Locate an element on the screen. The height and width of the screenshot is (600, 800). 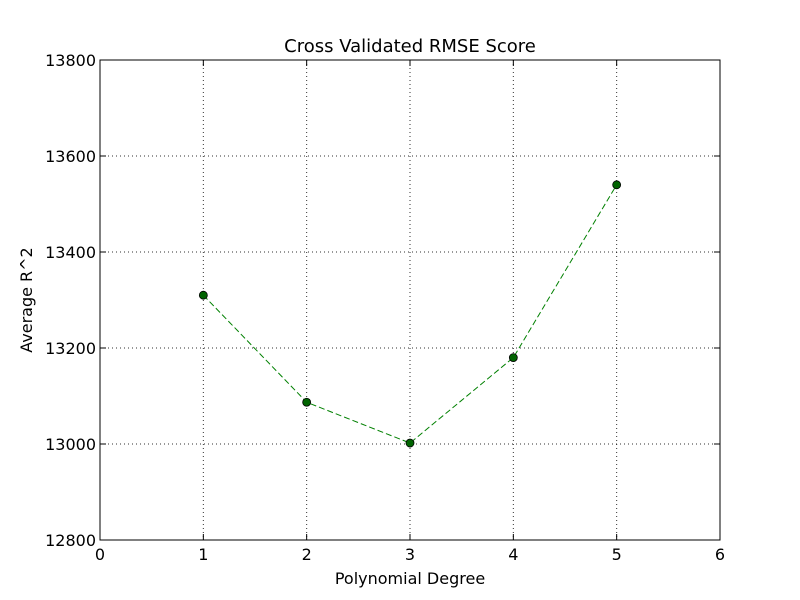
y-tick-label: 13000 is located at coordinates (70, 444).